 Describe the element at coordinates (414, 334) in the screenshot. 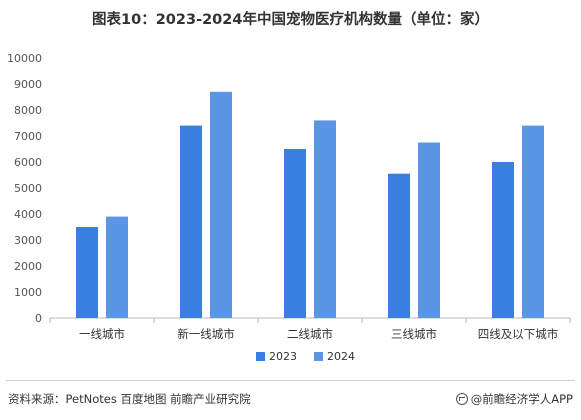

I see `x-category-label-3: 三线城市` at that location.